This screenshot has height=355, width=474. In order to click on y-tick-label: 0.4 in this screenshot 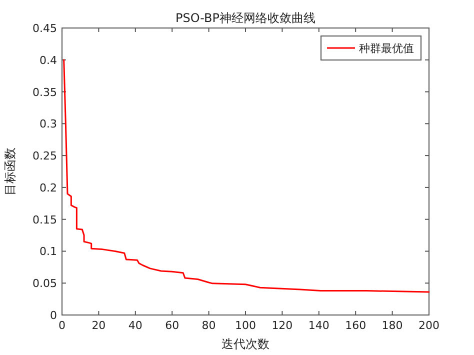, I will do `click(48, 60)`.